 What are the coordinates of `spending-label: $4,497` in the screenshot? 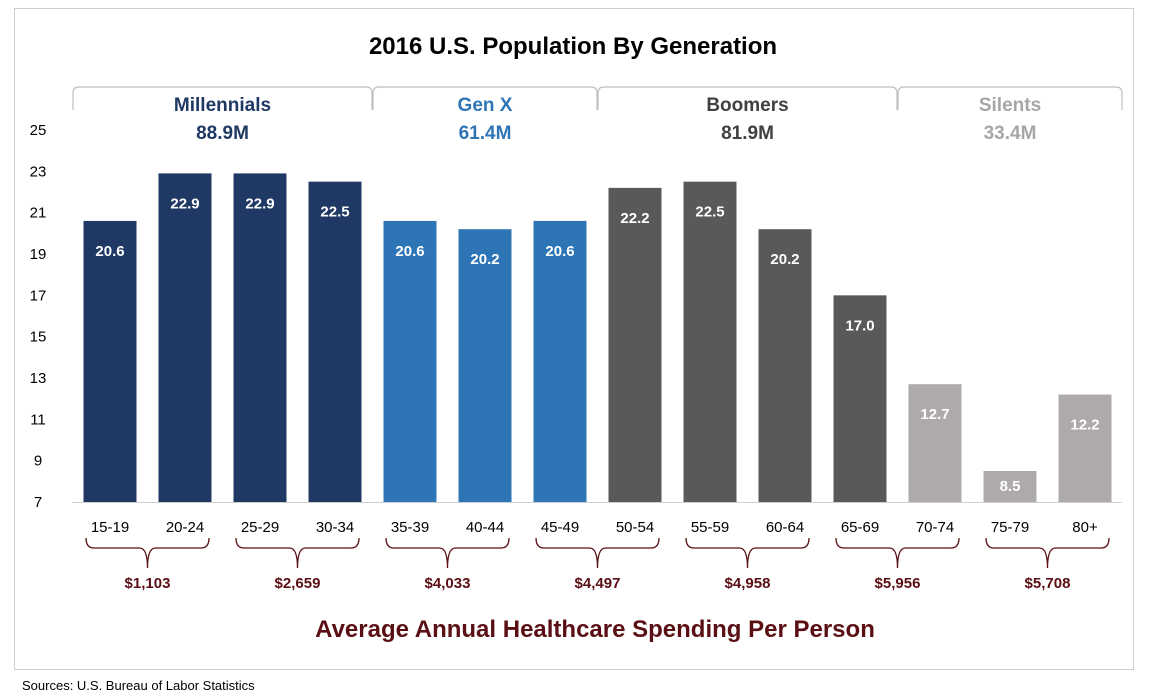 It's located at (598, 583).